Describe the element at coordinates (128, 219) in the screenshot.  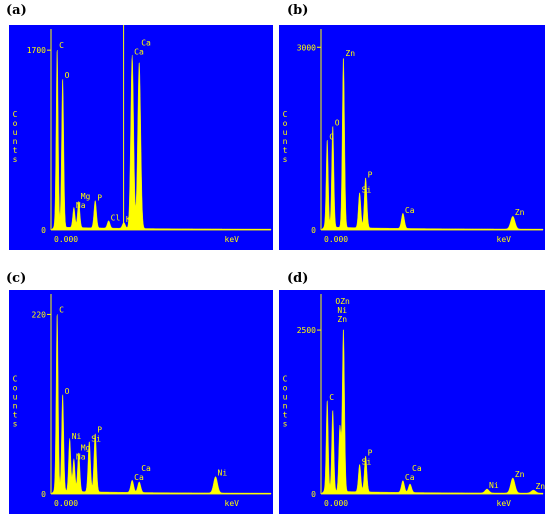
I see `peak-label: K` at that location.